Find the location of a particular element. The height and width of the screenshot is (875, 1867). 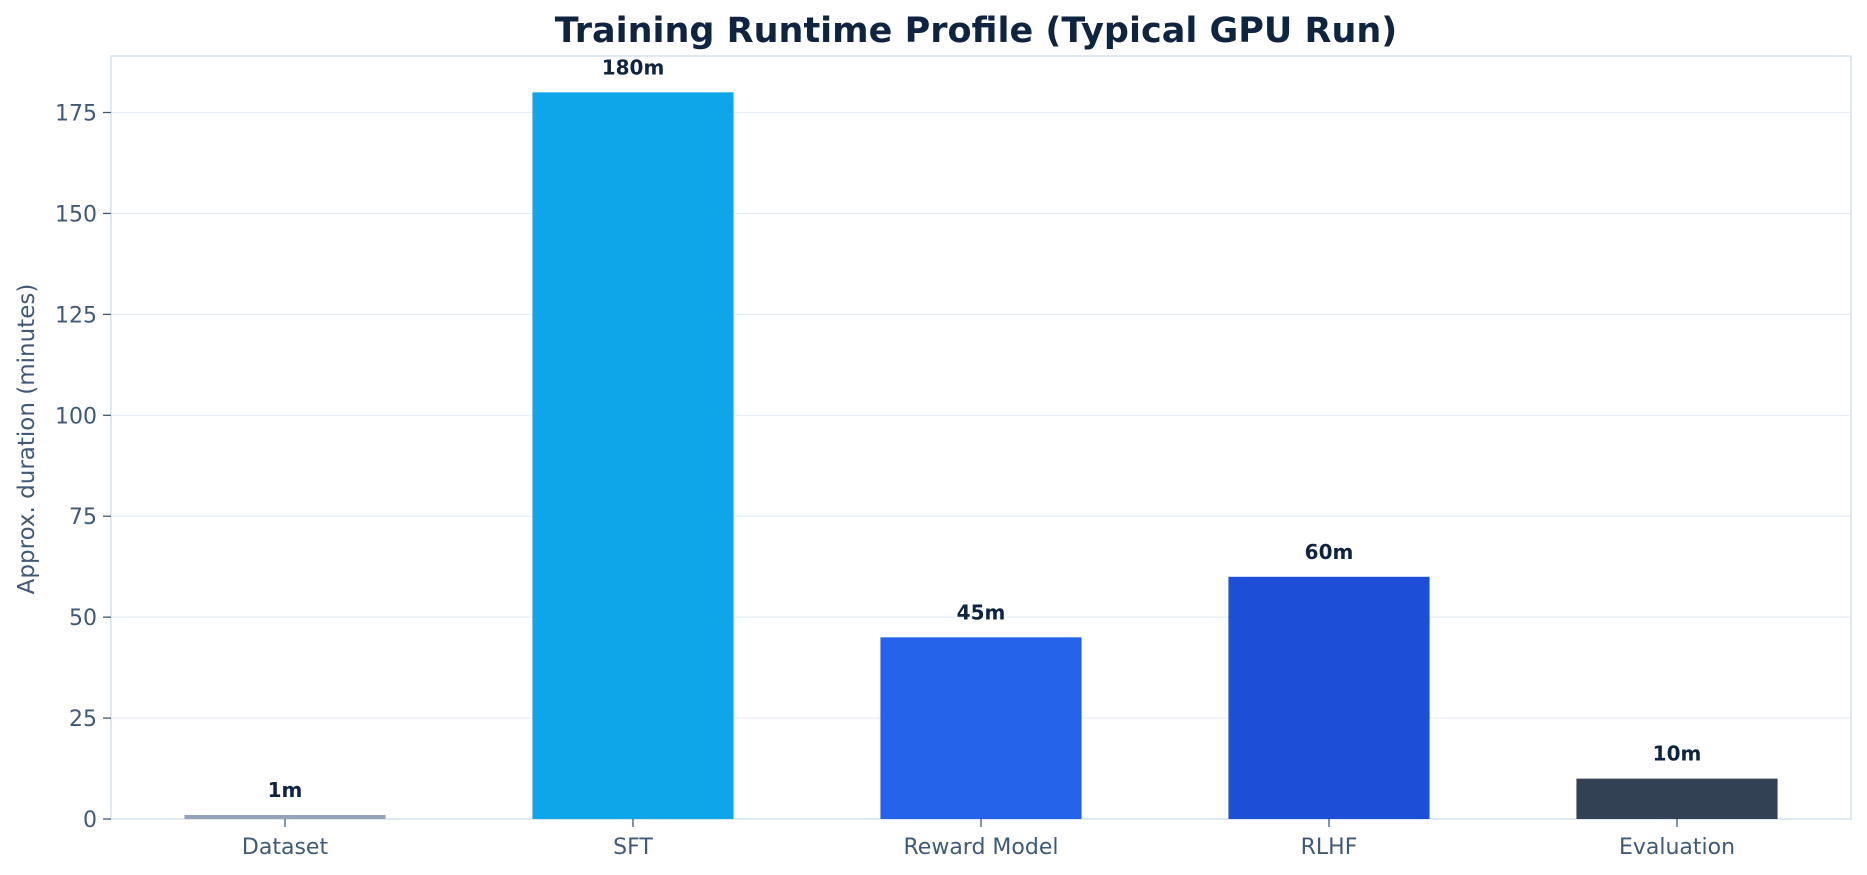

x-tick-label: Reward Model is located at coordinates (981, 847).